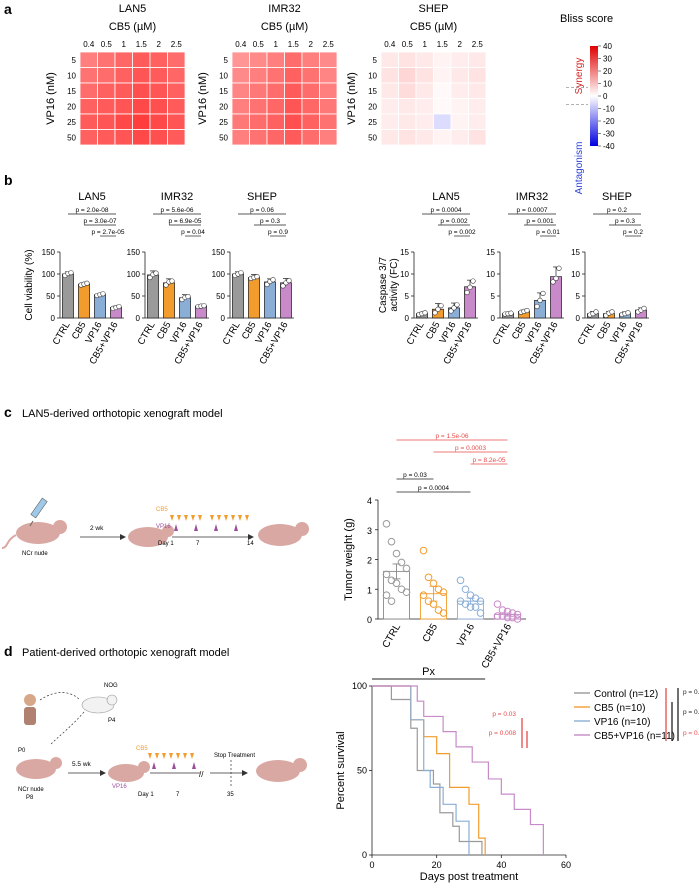  I want to click on x-tick-label: 60, so click(566, 865).